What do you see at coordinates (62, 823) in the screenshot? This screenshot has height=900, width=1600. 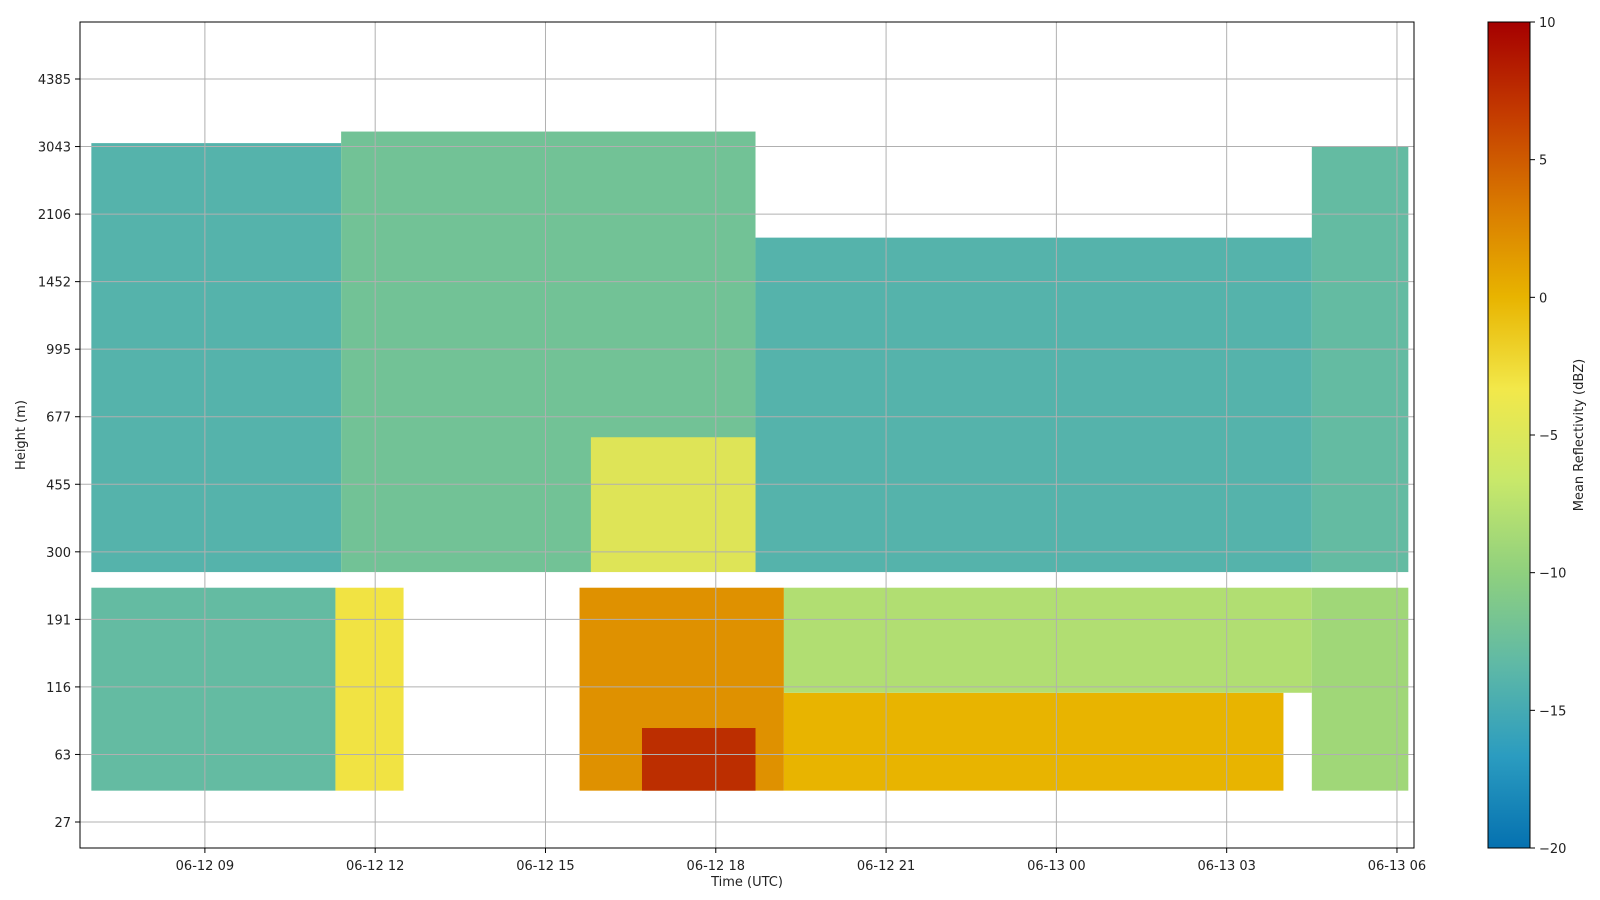 I see `y-tick-label: 27` at bounding box center [62, 823].